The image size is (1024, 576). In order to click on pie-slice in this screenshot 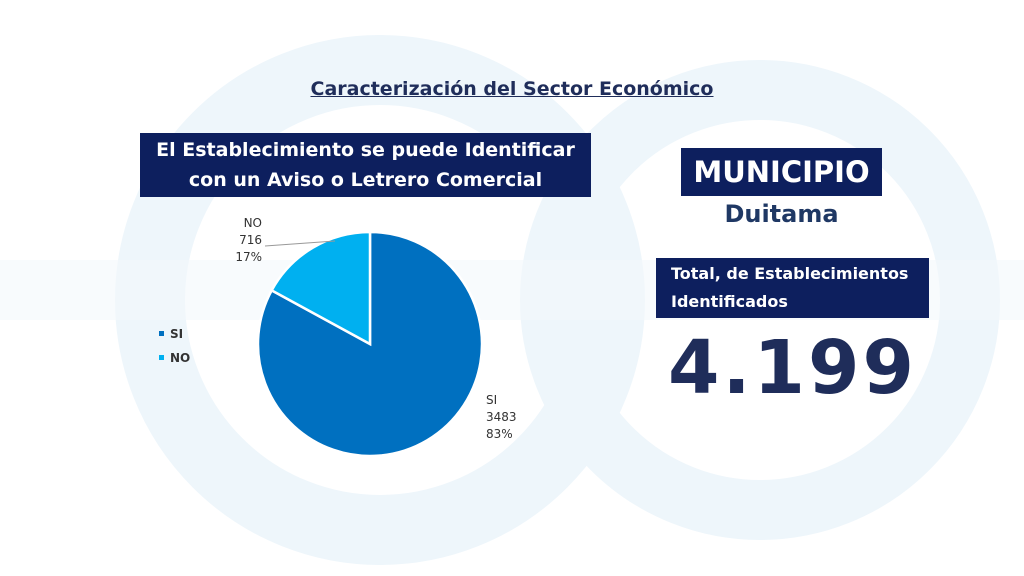, I will do `click(320, 288)`.